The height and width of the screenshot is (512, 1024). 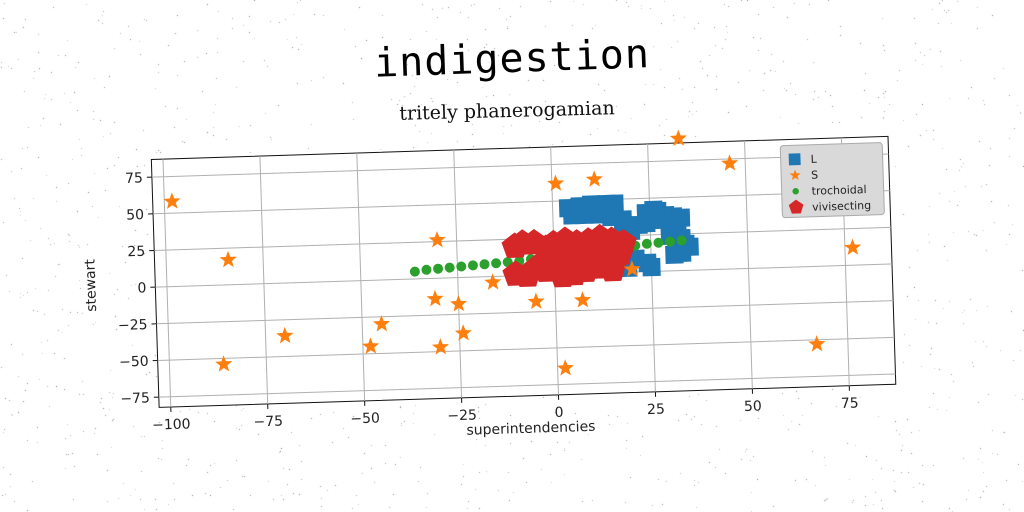 What do you see at coordinates (753, 406) in the screenshot?
I see `x-tick-label: 50` at bounding box center [753, 406].